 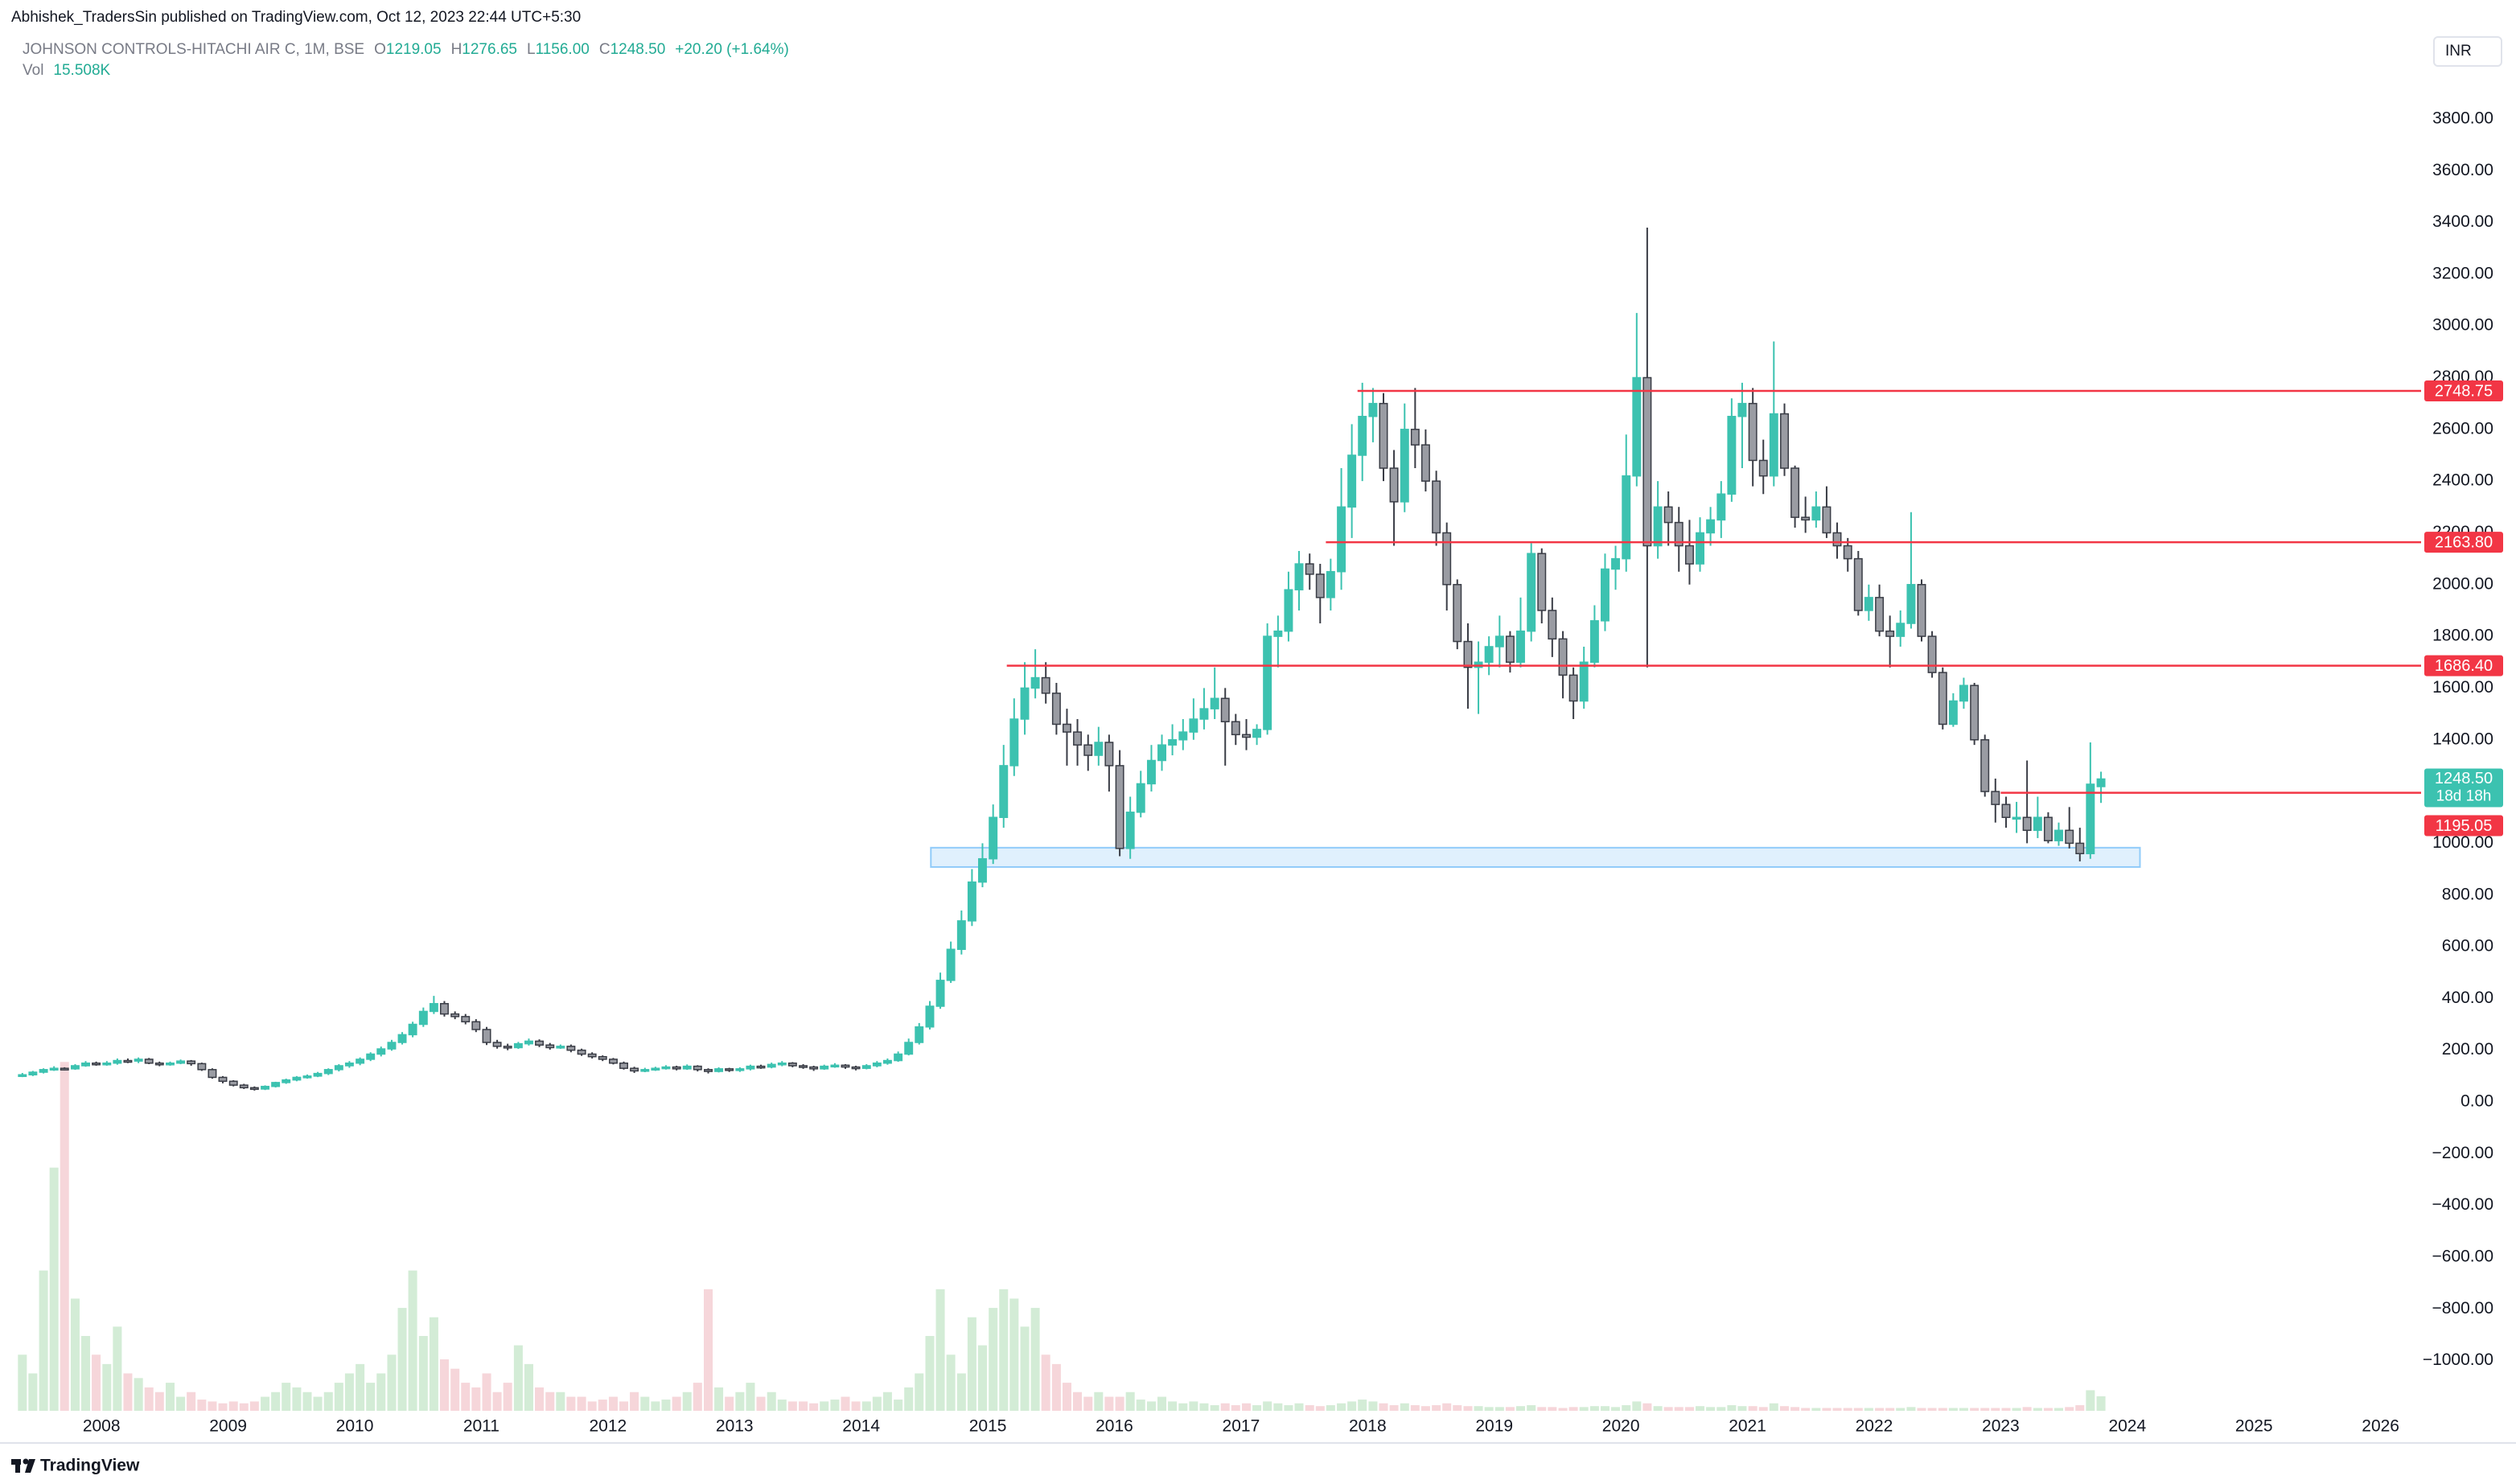 I want to click on currency: INR, so click(x=2458, y=51).